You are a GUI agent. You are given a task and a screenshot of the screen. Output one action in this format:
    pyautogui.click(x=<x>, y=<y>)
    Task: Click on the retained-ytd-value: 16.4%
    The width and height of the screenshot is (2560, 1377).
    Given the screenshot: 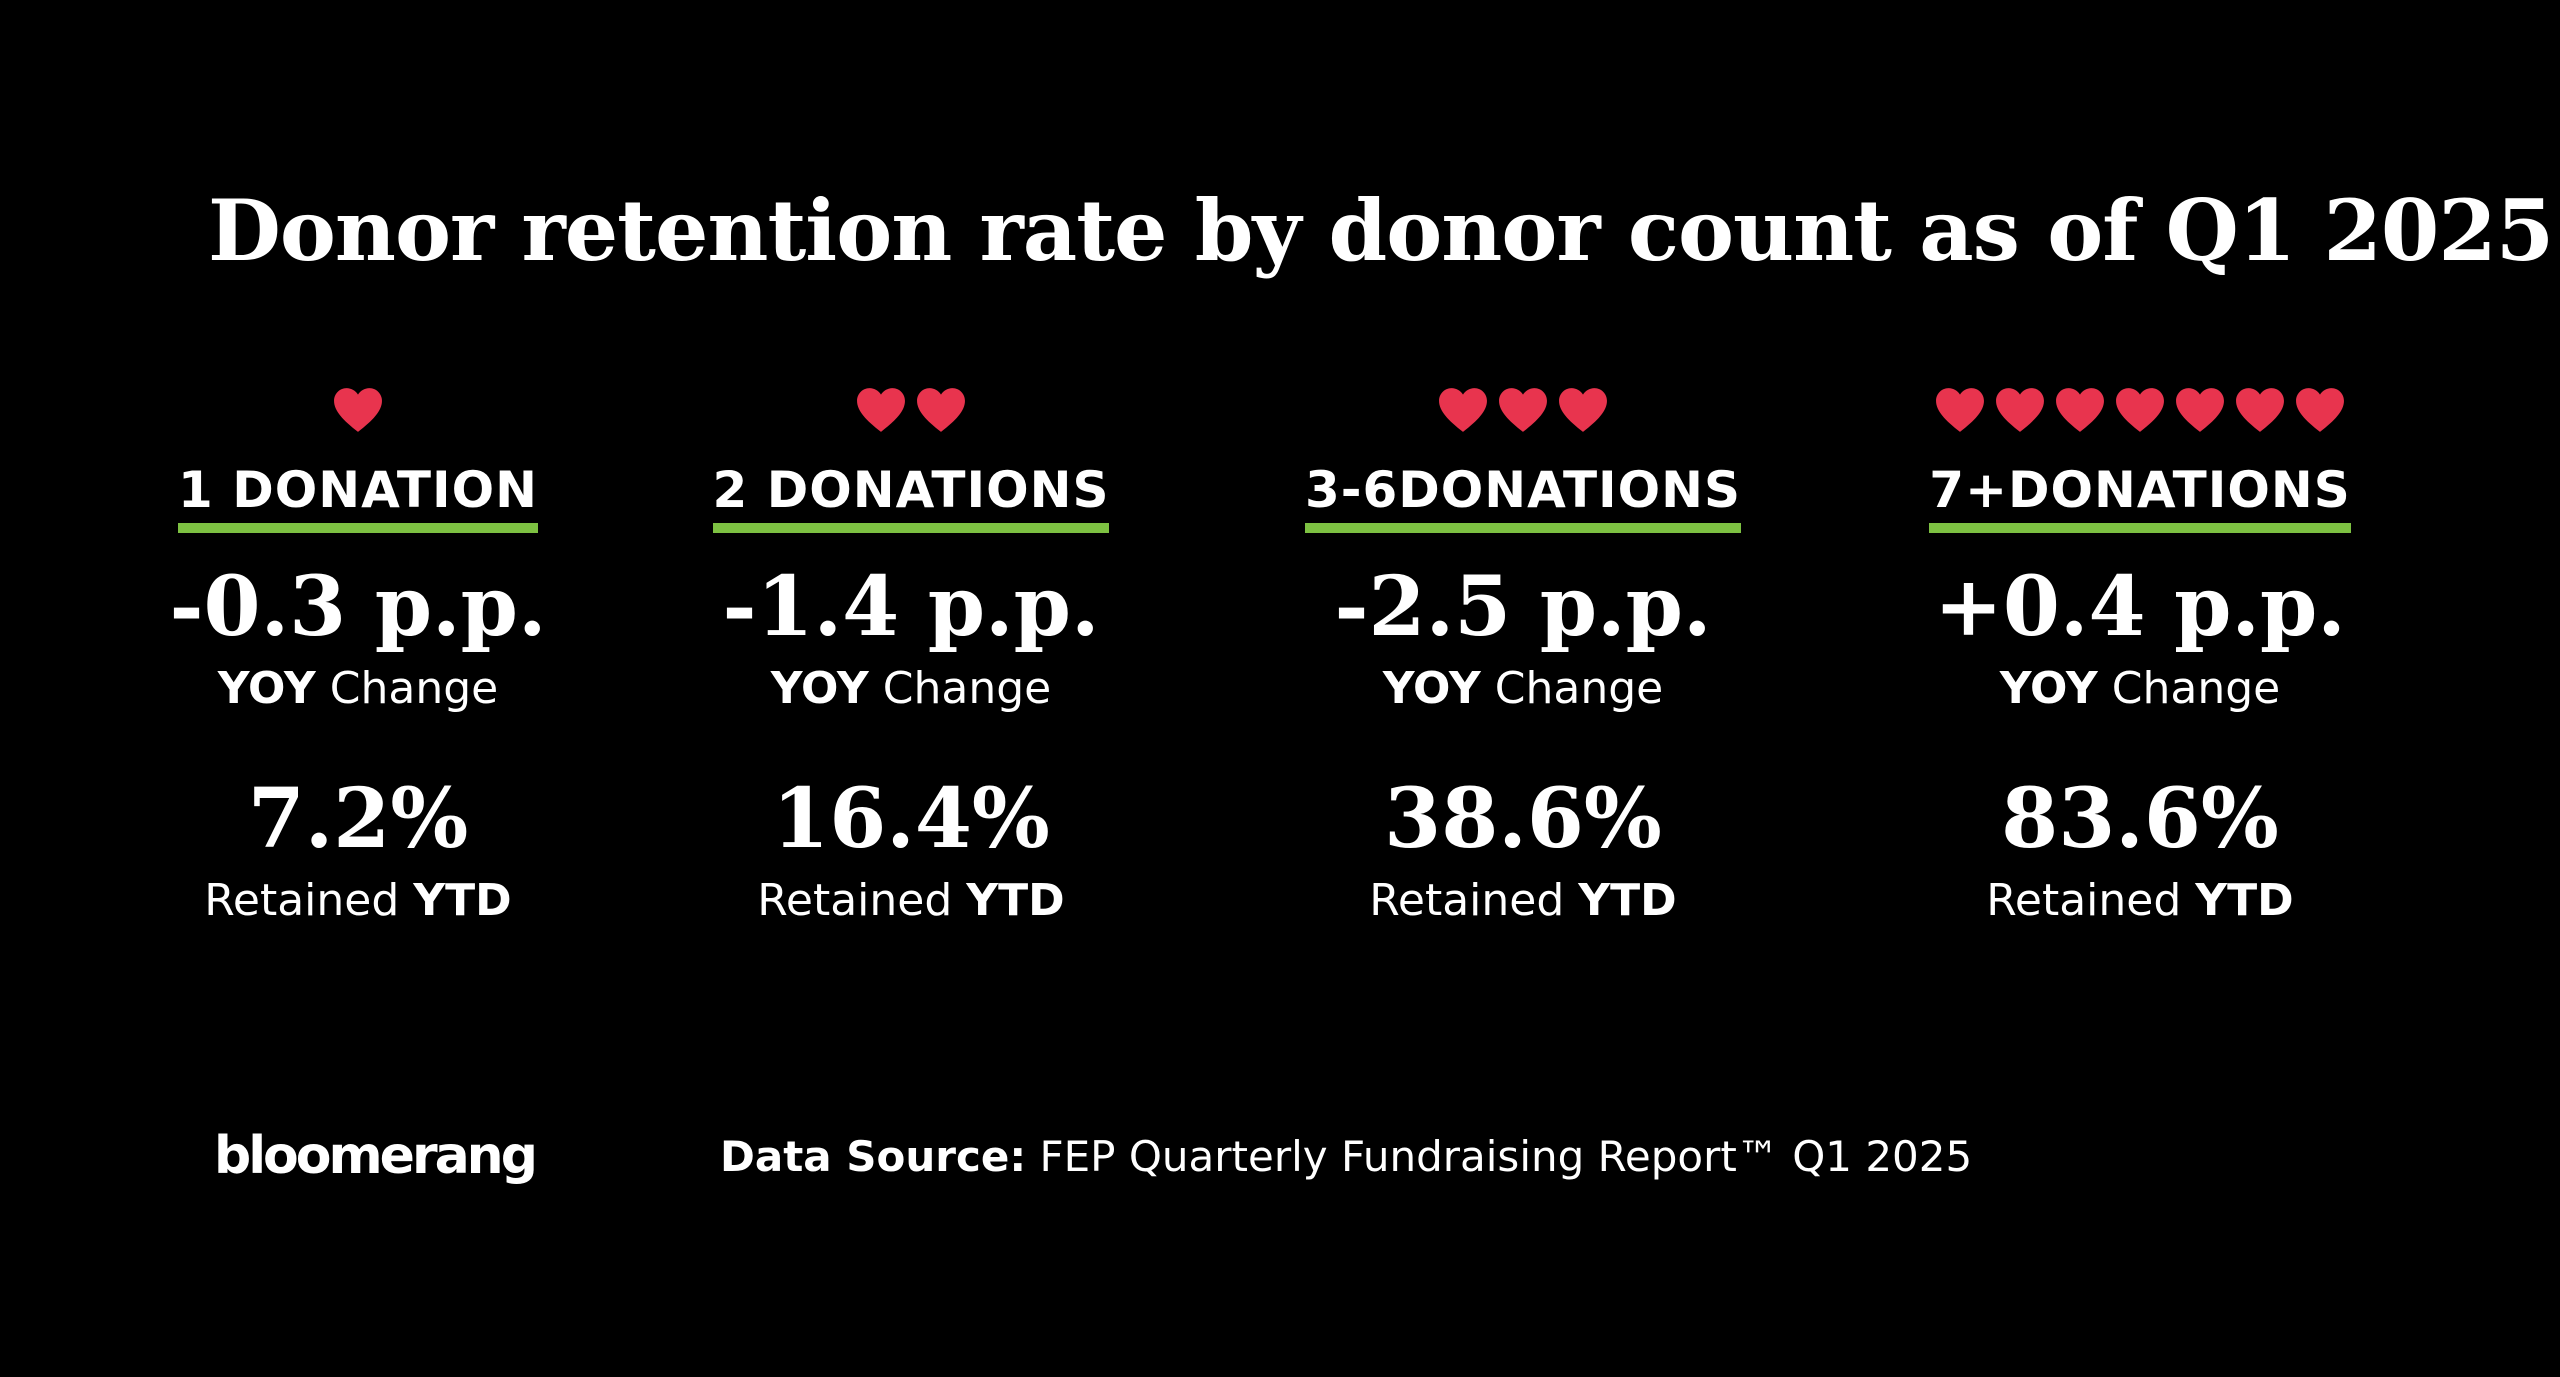 What is the action you would take?
    pyautogui.click(x=911, y=819)
    